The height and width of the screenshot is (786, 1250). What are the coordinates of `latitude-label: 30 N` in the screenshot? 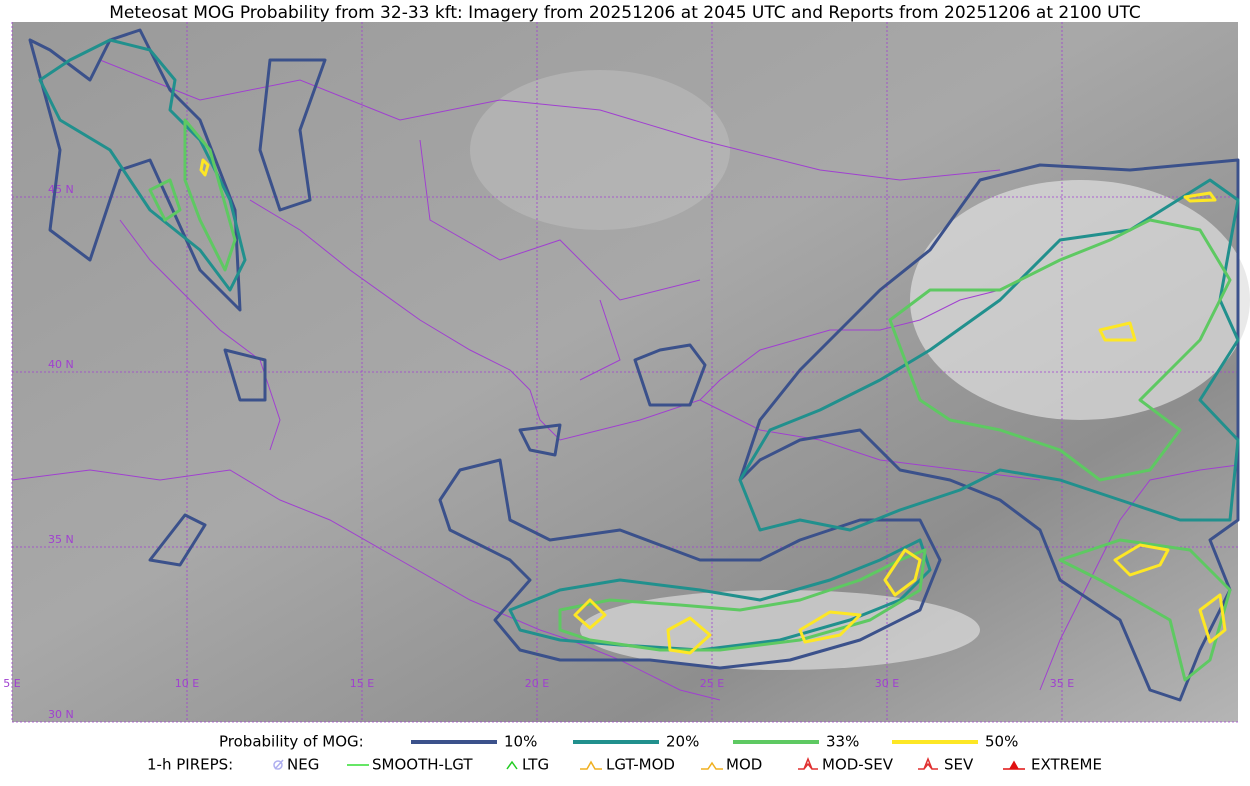 It's located at (61, 714).